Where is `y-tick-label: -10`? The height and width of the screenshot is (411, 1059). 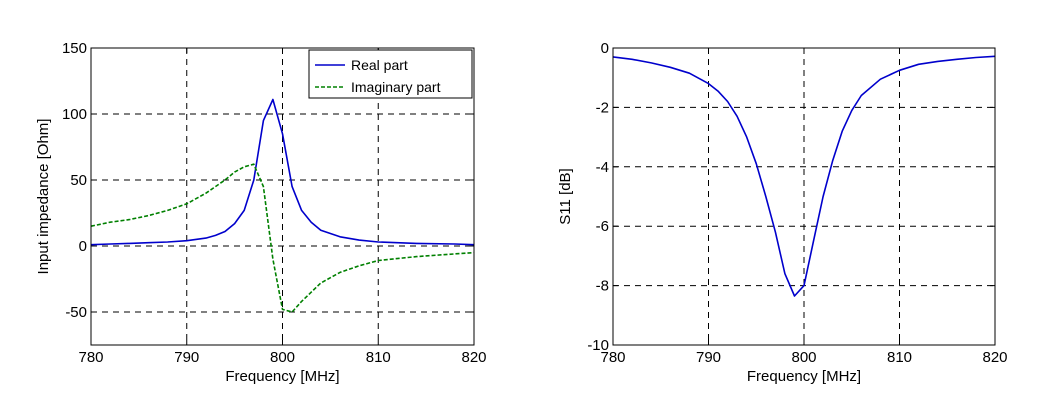
y-tick-label: -10 is located at coordinates (598, 345).